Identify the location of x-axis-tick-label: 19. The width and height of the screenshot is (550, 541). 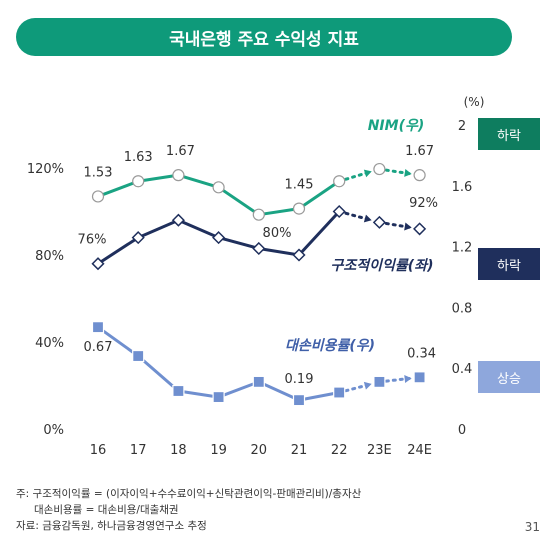
(218, 450).